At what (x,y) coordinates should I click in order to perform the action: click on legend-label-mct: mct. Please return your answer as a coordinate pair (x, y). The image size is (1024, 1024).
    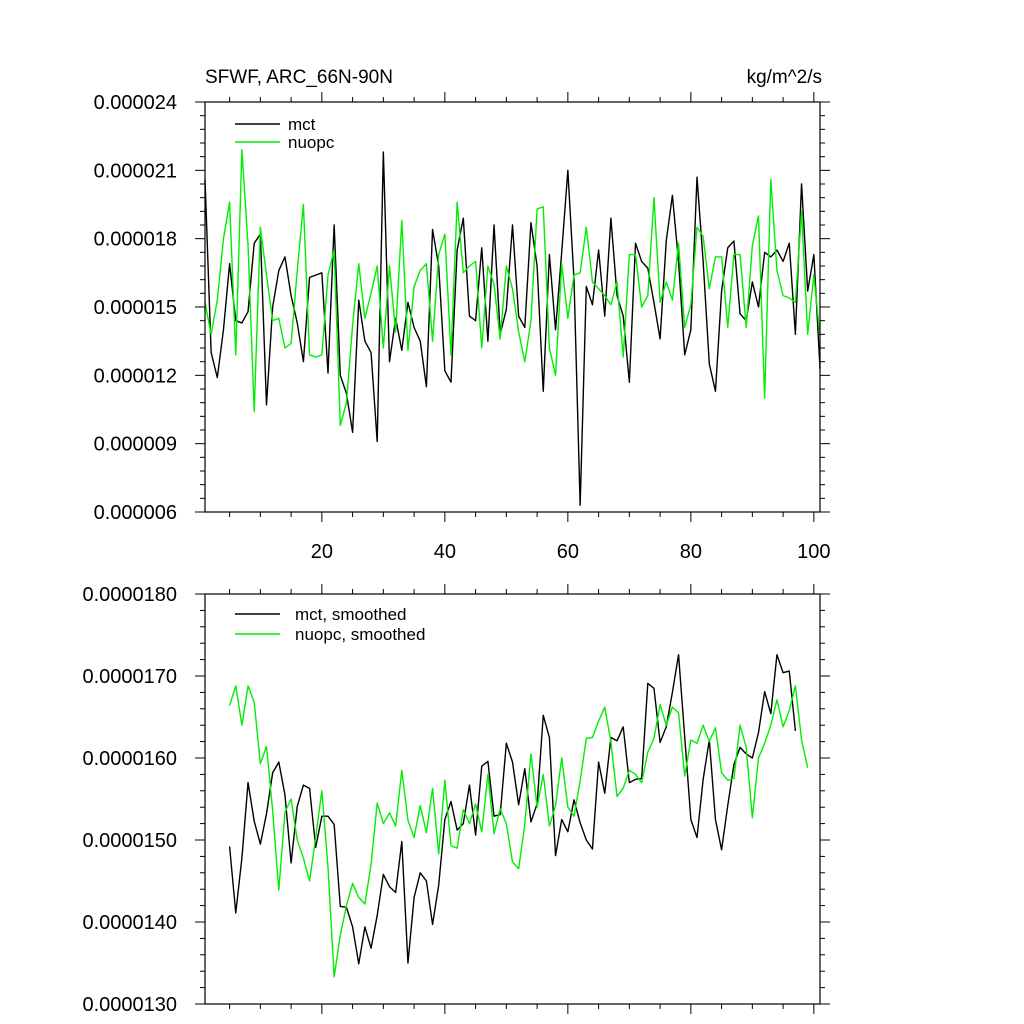
    Looking at the image, I should click on (302, 124).